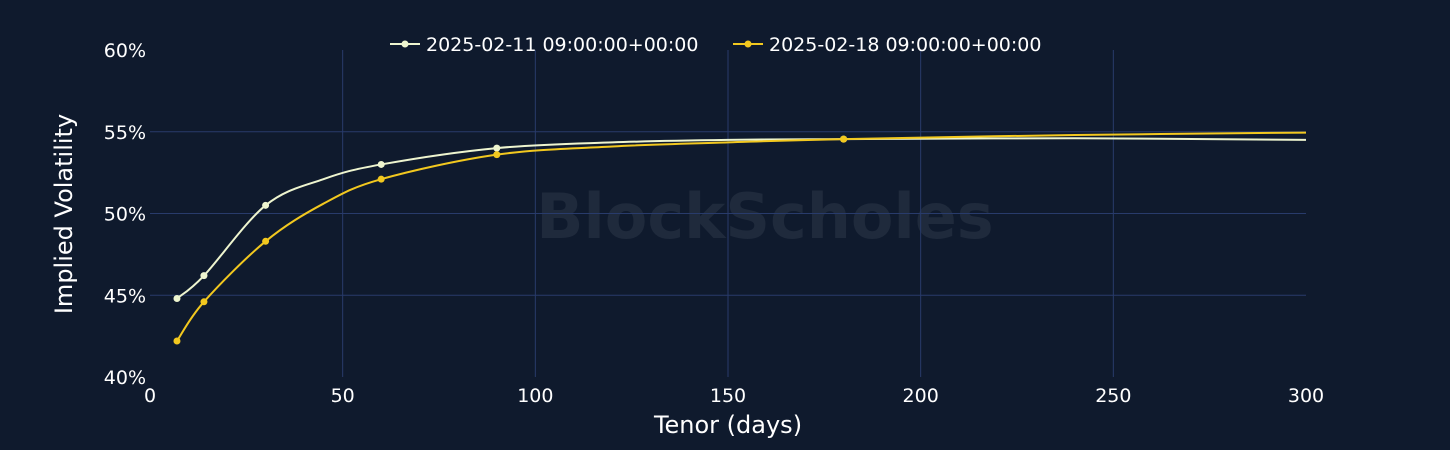  I want to click on x-tick-label: 150, so click(728, 396).